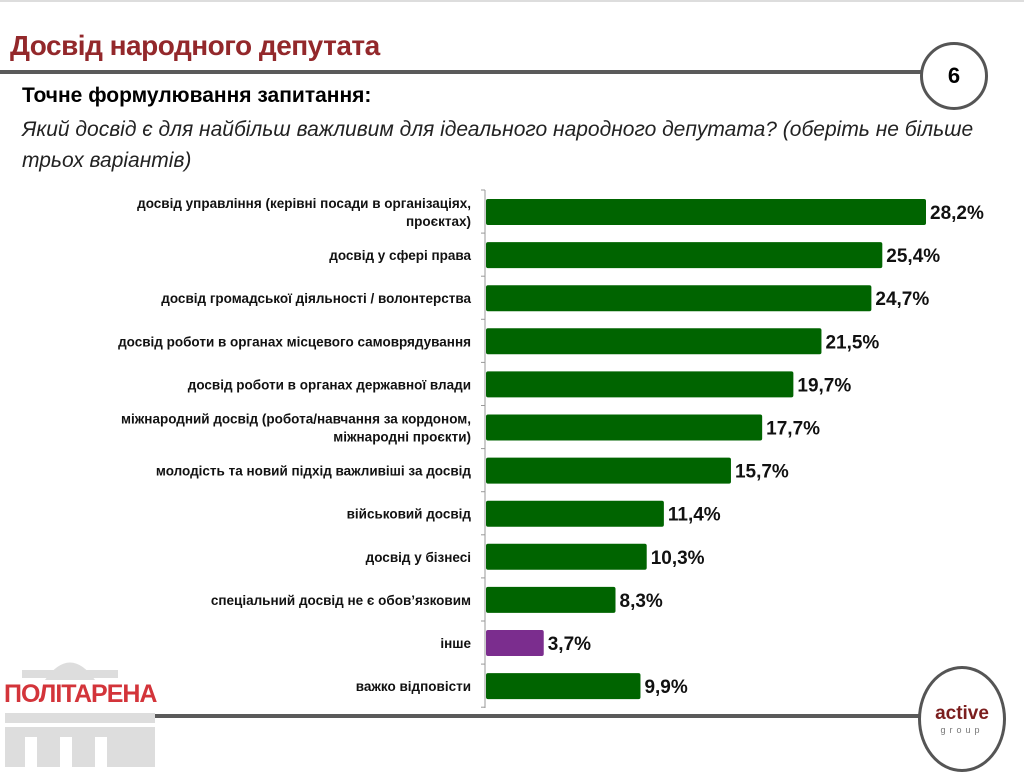 The image size is (1024, 772). I want to click on category-label: важко відповісти, so click(413, 686).